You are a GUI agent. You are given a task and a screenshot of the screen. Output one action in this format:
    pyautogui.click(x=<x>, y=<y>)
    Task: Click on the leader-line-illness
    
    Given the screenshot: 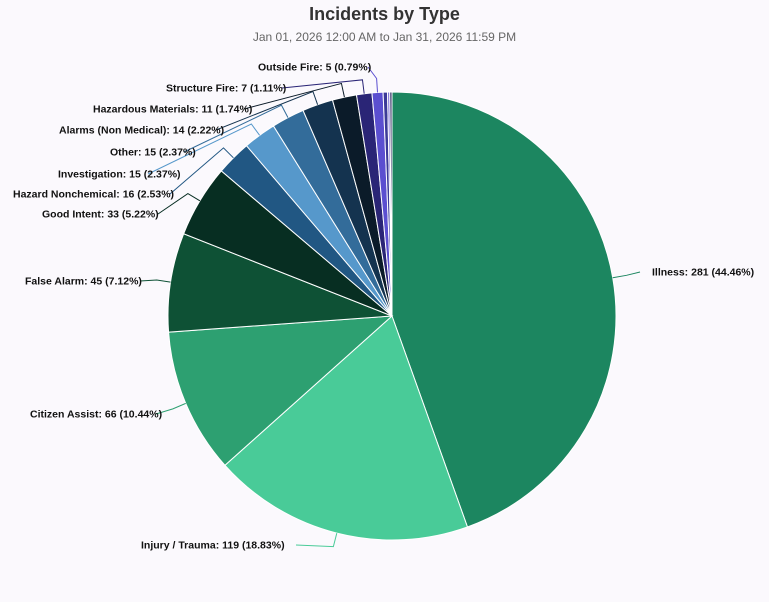 What is the action you would take?
    pyautogui.click(x=626, y=275)
    